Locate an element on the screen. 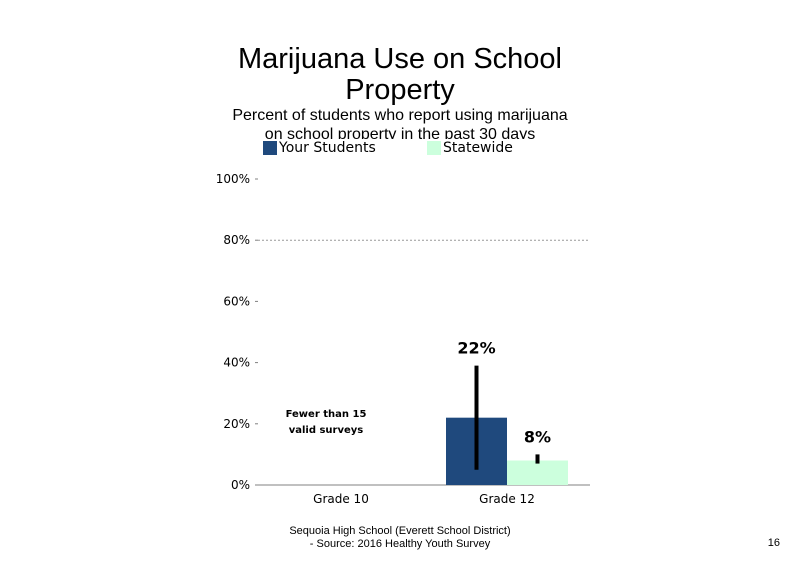 Image resolution: width=800 pixels, height=568 pixels. y-tick-label: 60% is located at coordinates (236, 301).